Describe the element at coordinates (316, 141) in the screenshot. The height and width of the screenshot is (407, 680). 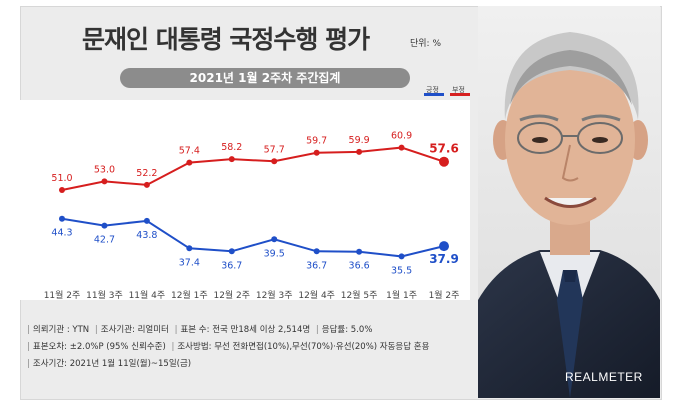
I see `negative-value-label: 59.7` at that location.